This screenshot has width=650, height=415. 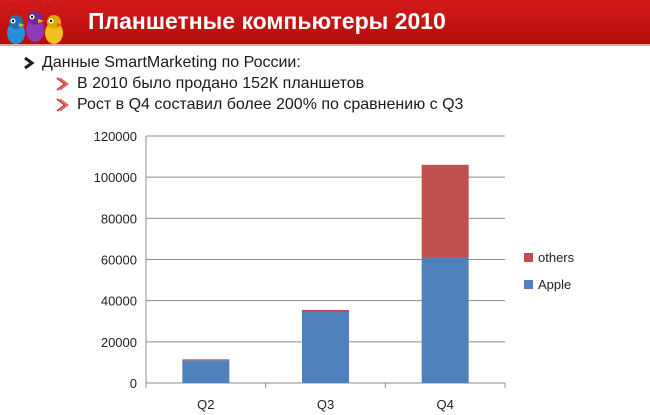 I want to click on x-tick-label: Q2, so click(x=205, y=404).